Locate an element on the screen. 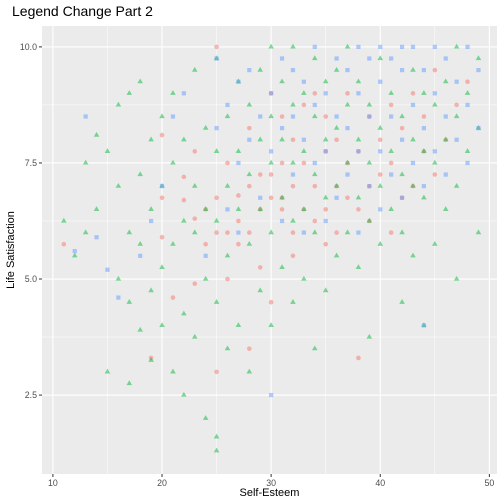  y-tick-label: 5.0 is located at coordinates (31, 279).